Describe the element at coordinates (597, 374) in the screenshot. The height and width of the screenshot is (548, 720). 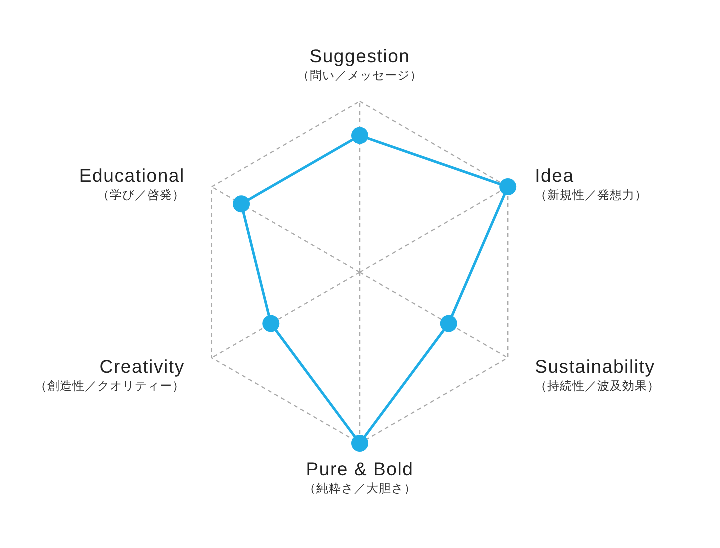
I see `spoke-label: Sustainability （持続性／波及効果）` at that location.